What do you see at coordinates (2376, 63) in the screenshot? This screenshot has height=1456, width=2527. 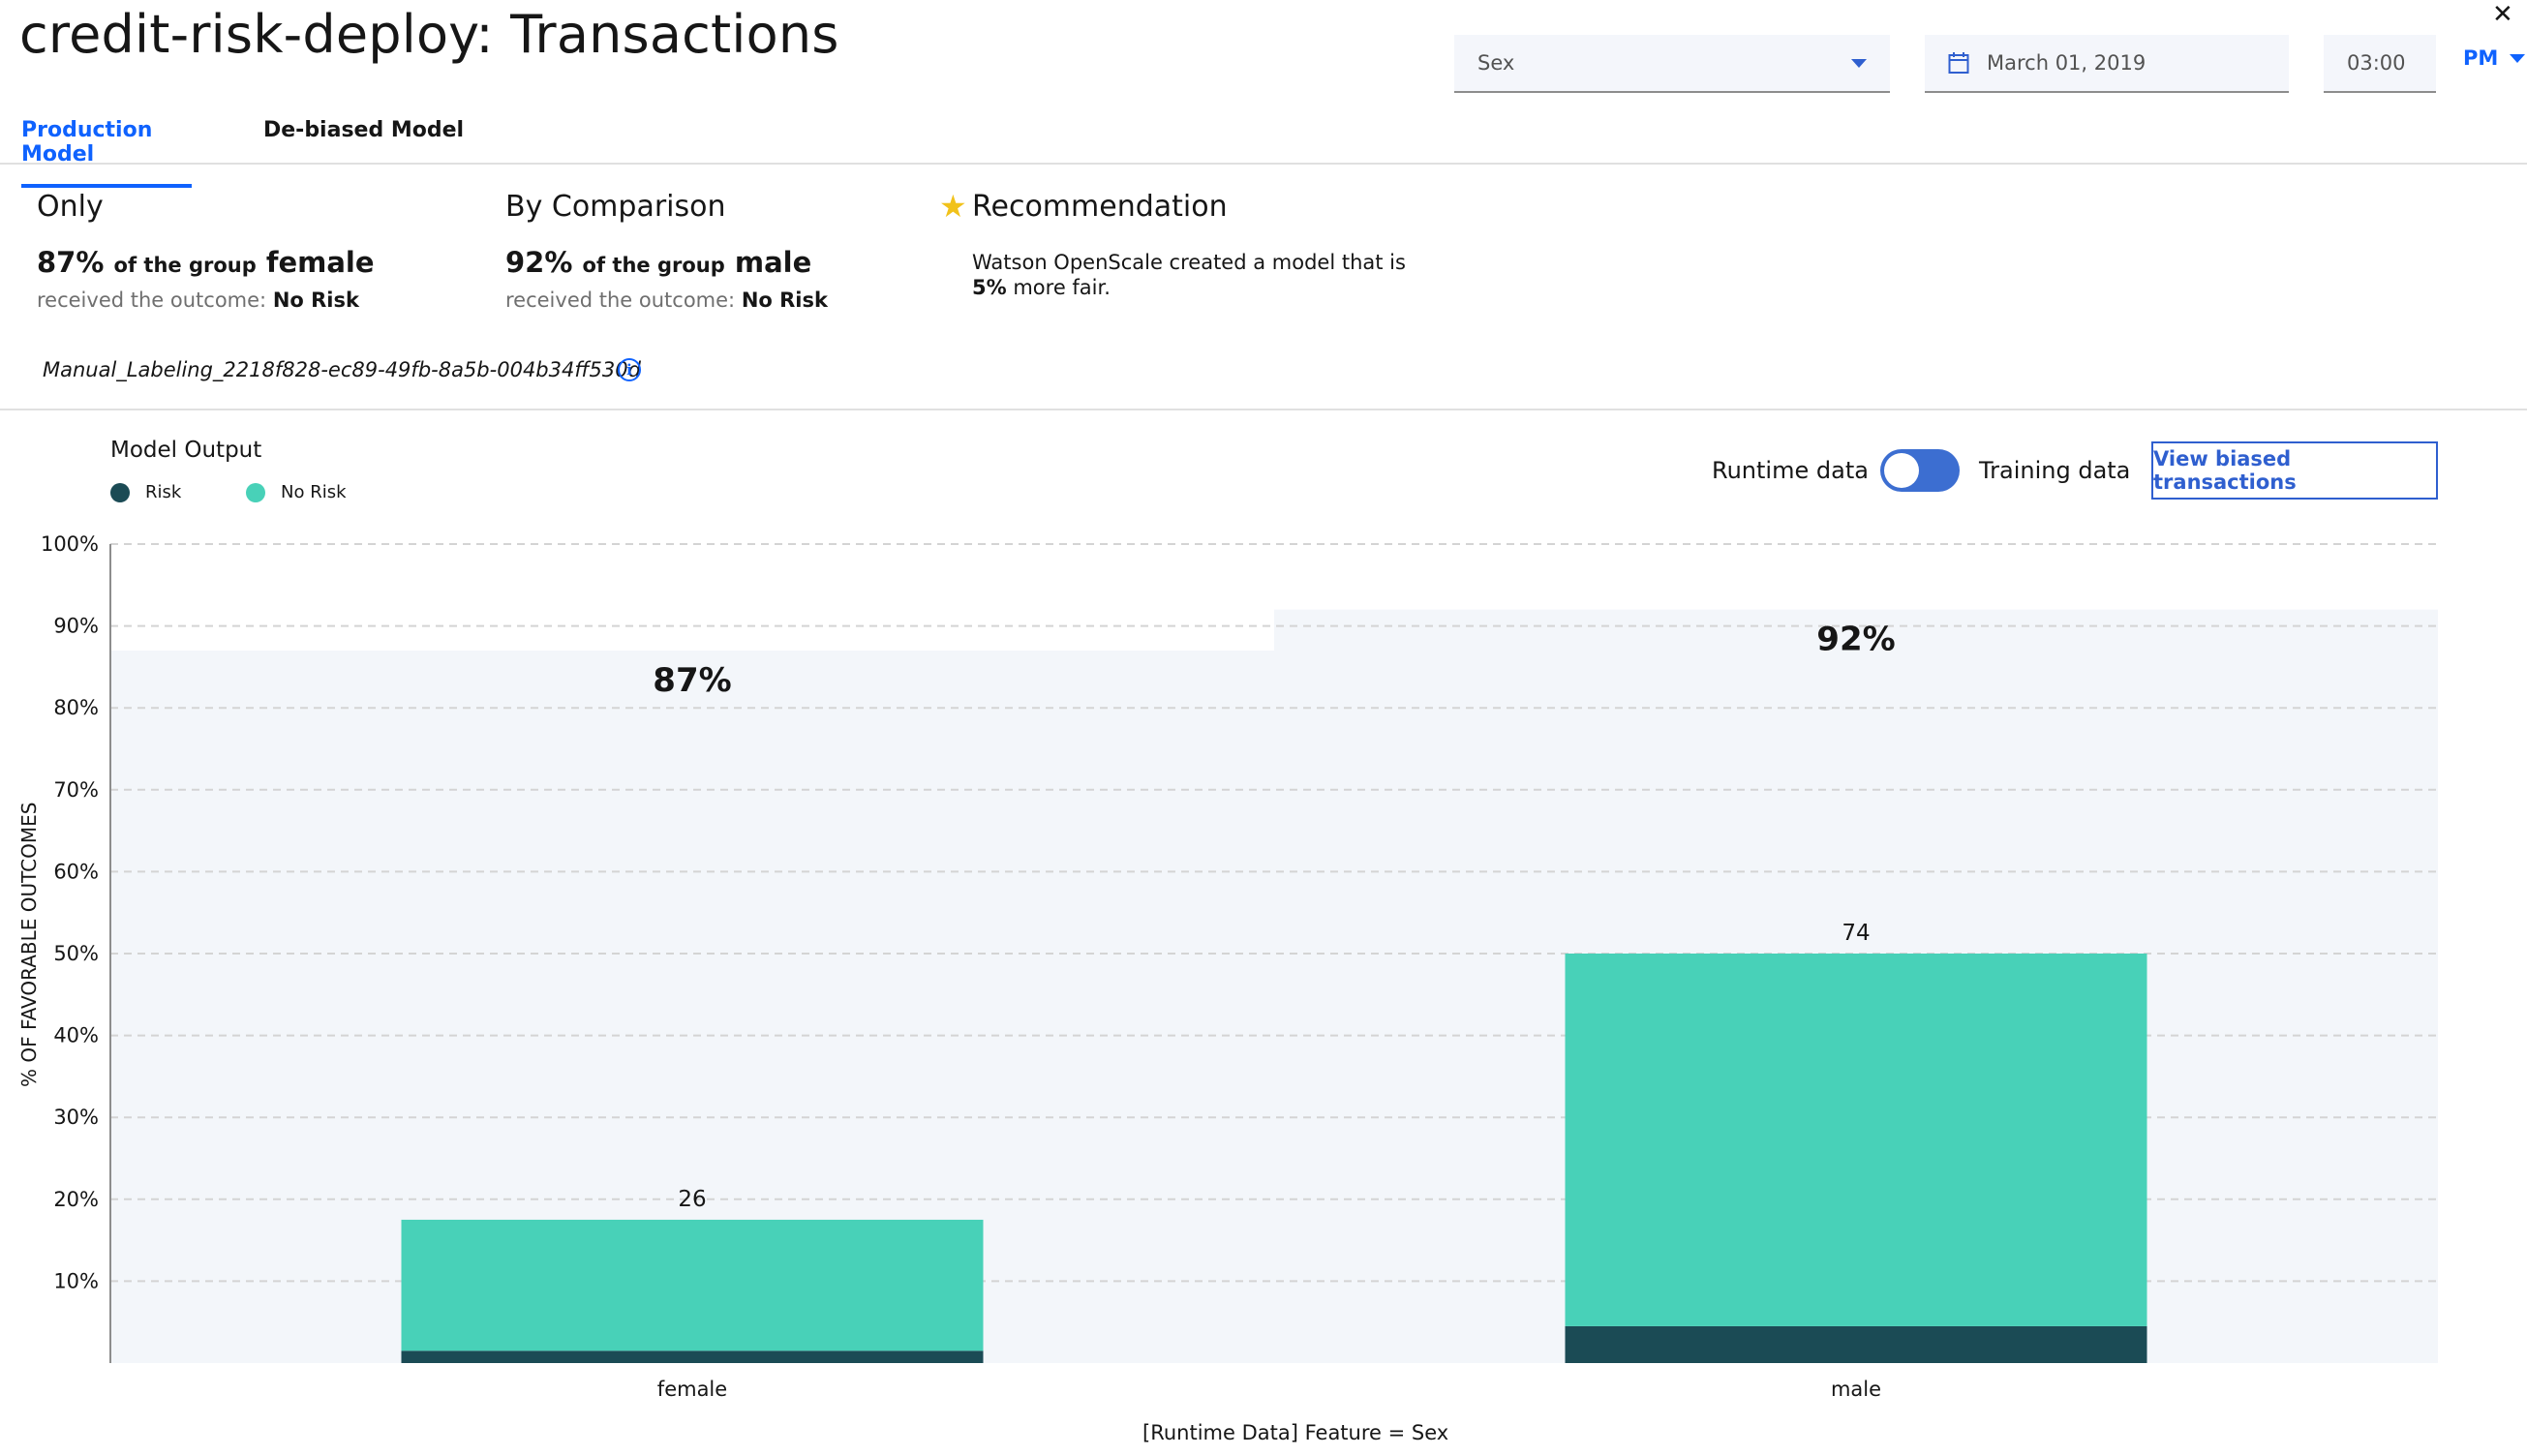 I see `time-value: 03:00` at bounding box center [2376, 63].